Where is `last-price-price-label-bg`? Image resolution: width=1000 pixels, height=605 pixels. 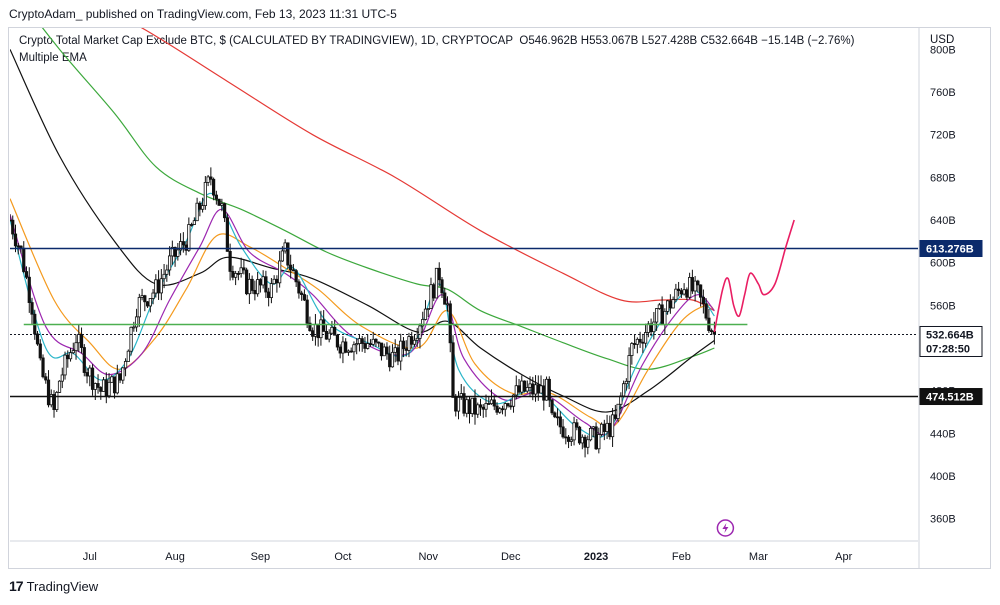 last-price-price-label-bg is located at coordinates (951, 341).